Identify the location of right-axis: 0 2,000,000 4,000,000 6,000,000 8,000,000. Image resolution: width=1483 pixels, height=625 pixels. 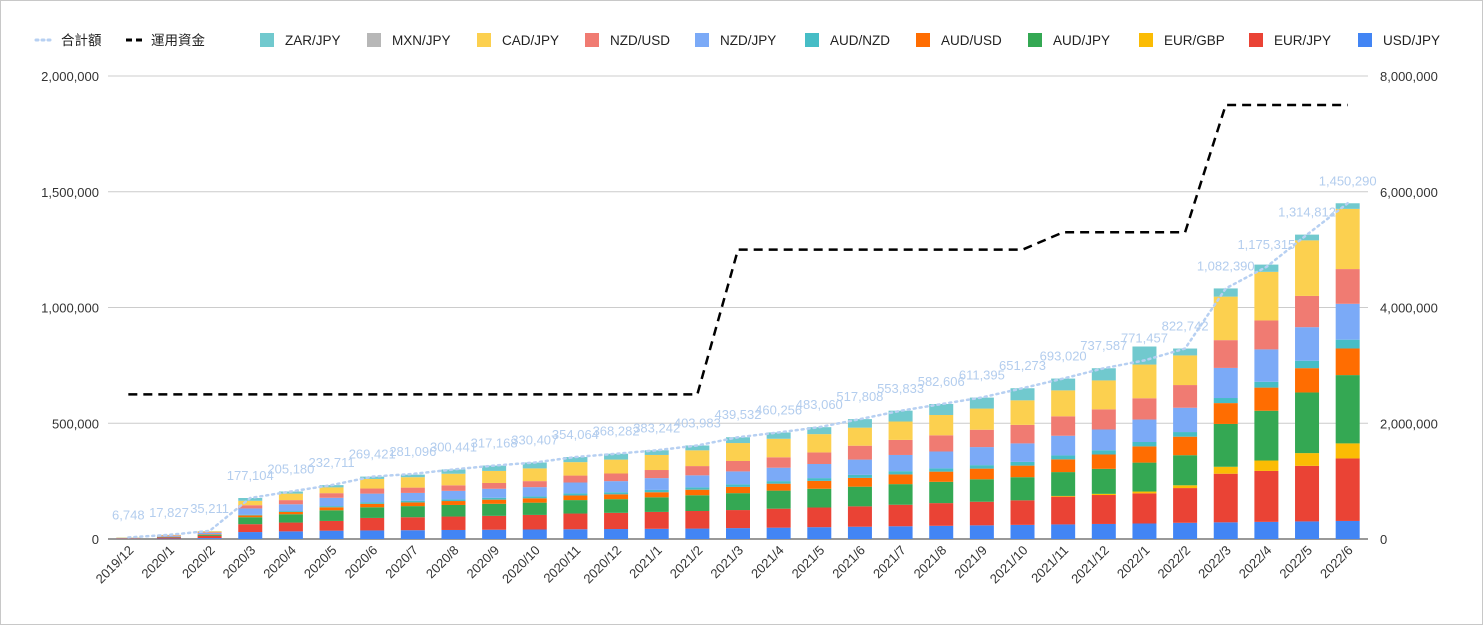
(1409, 308).